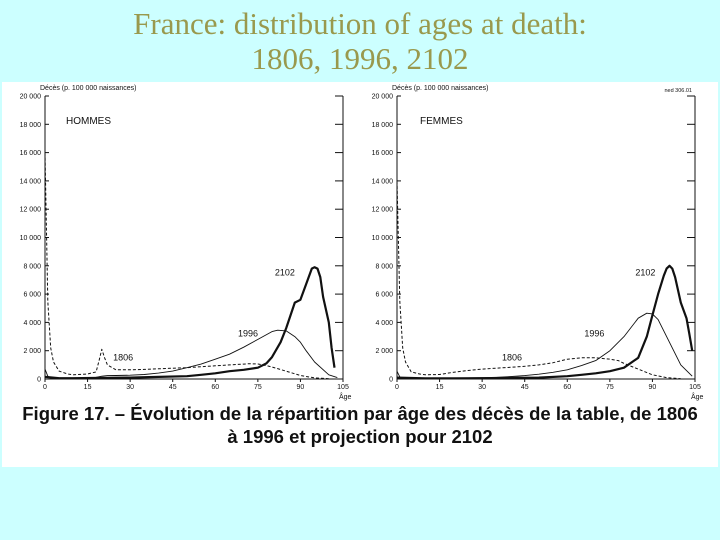  Describe the element at coordinates (383, 238) in the screenshot. I see `femmes-y-tick-label: 10 000` at that location.